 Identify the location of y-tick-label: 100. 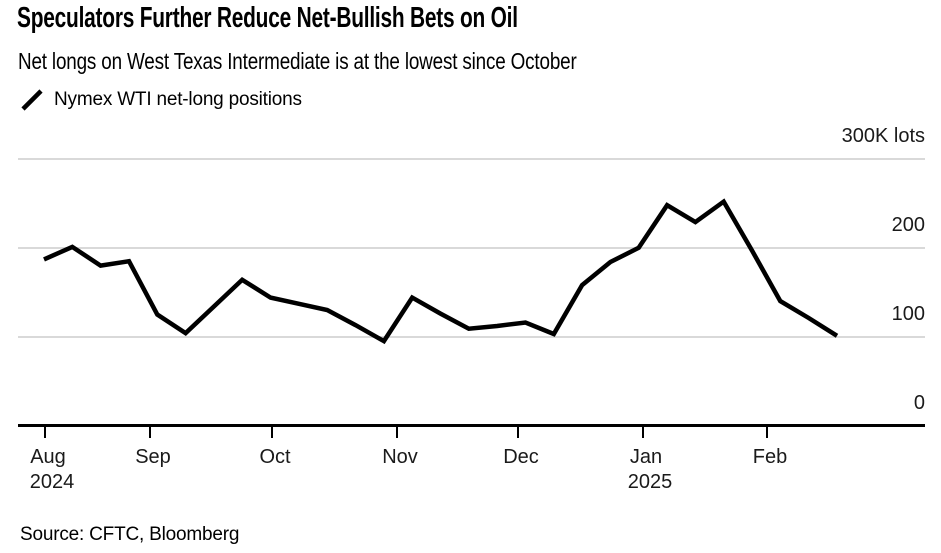
(908, 313).